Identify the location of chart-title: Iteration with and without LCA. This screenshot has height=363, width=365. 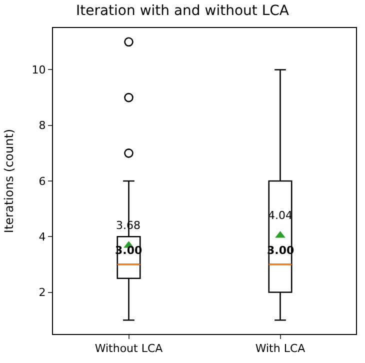
(183, 11).